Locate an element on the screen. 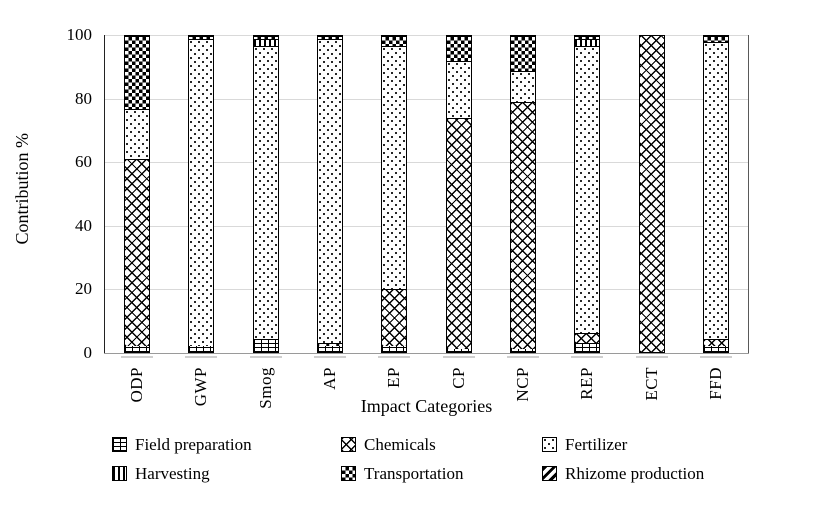  legend-item-transportation: Transportation is located at coordinates (441, 474).